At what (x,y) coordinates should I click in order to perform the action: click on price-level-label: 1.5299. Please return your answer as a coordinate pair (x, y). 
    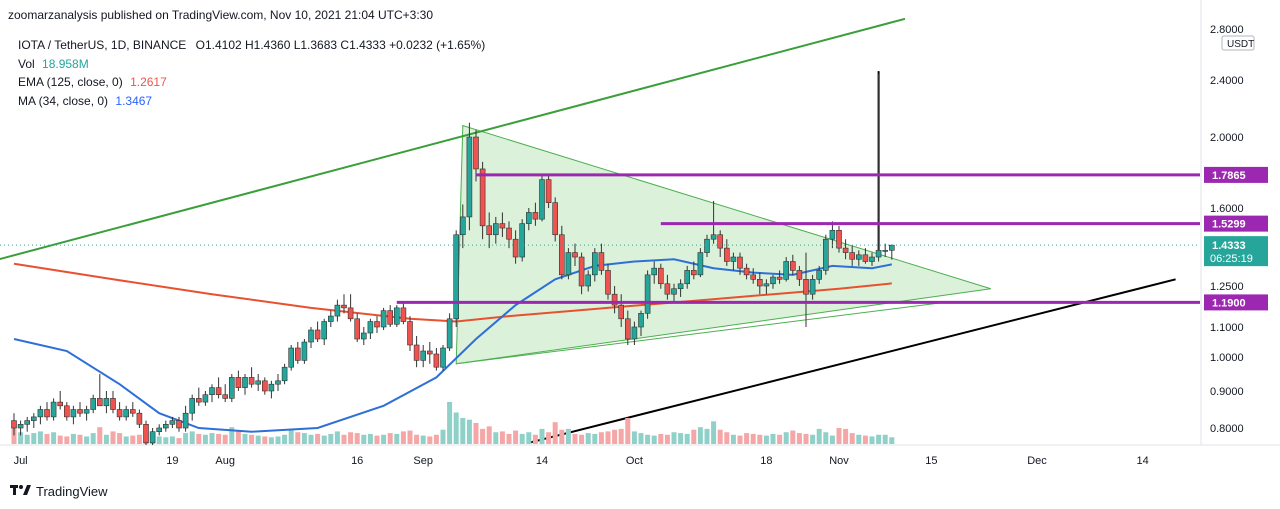
    Looking at the image, I should click on (1229, 225).